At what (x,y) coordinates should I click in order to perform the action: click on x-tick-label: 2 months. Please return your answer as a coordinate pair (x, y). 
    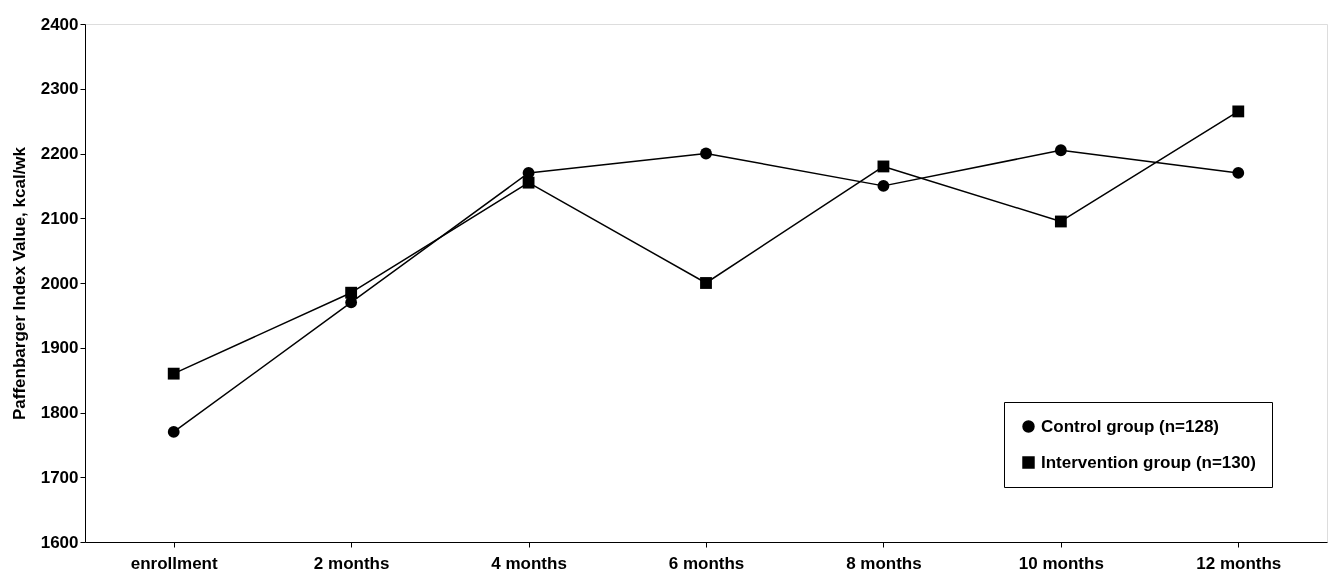
    Looking at the image, I should click on (351, 563).